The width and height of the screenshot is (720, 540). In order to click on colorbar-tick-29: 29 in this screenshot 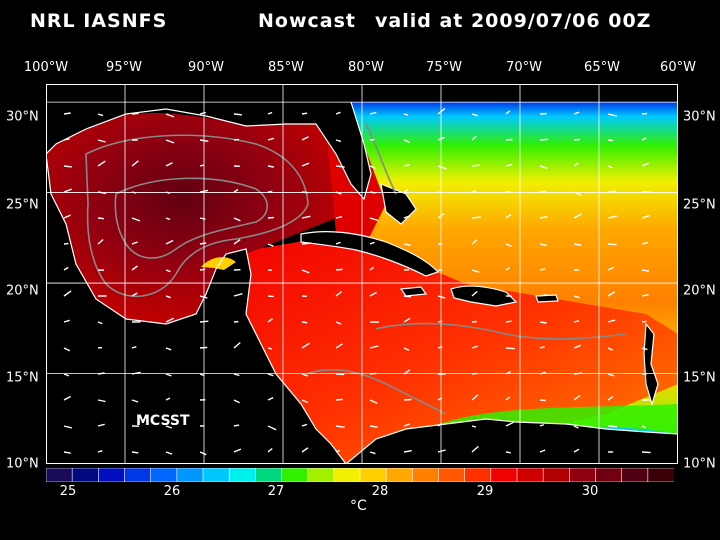, I will do `click(485, 491)`.